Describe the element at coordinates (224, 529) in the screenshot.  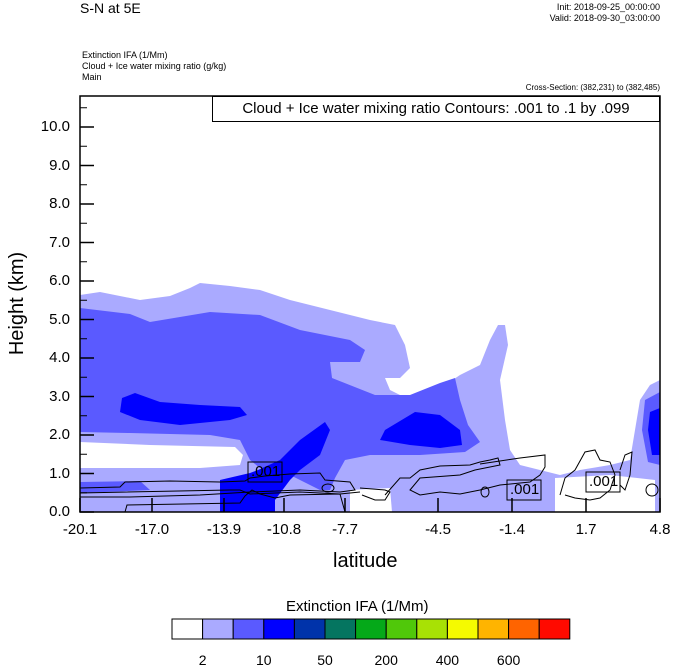
I see `x-tick-label: -13.9` at that location.